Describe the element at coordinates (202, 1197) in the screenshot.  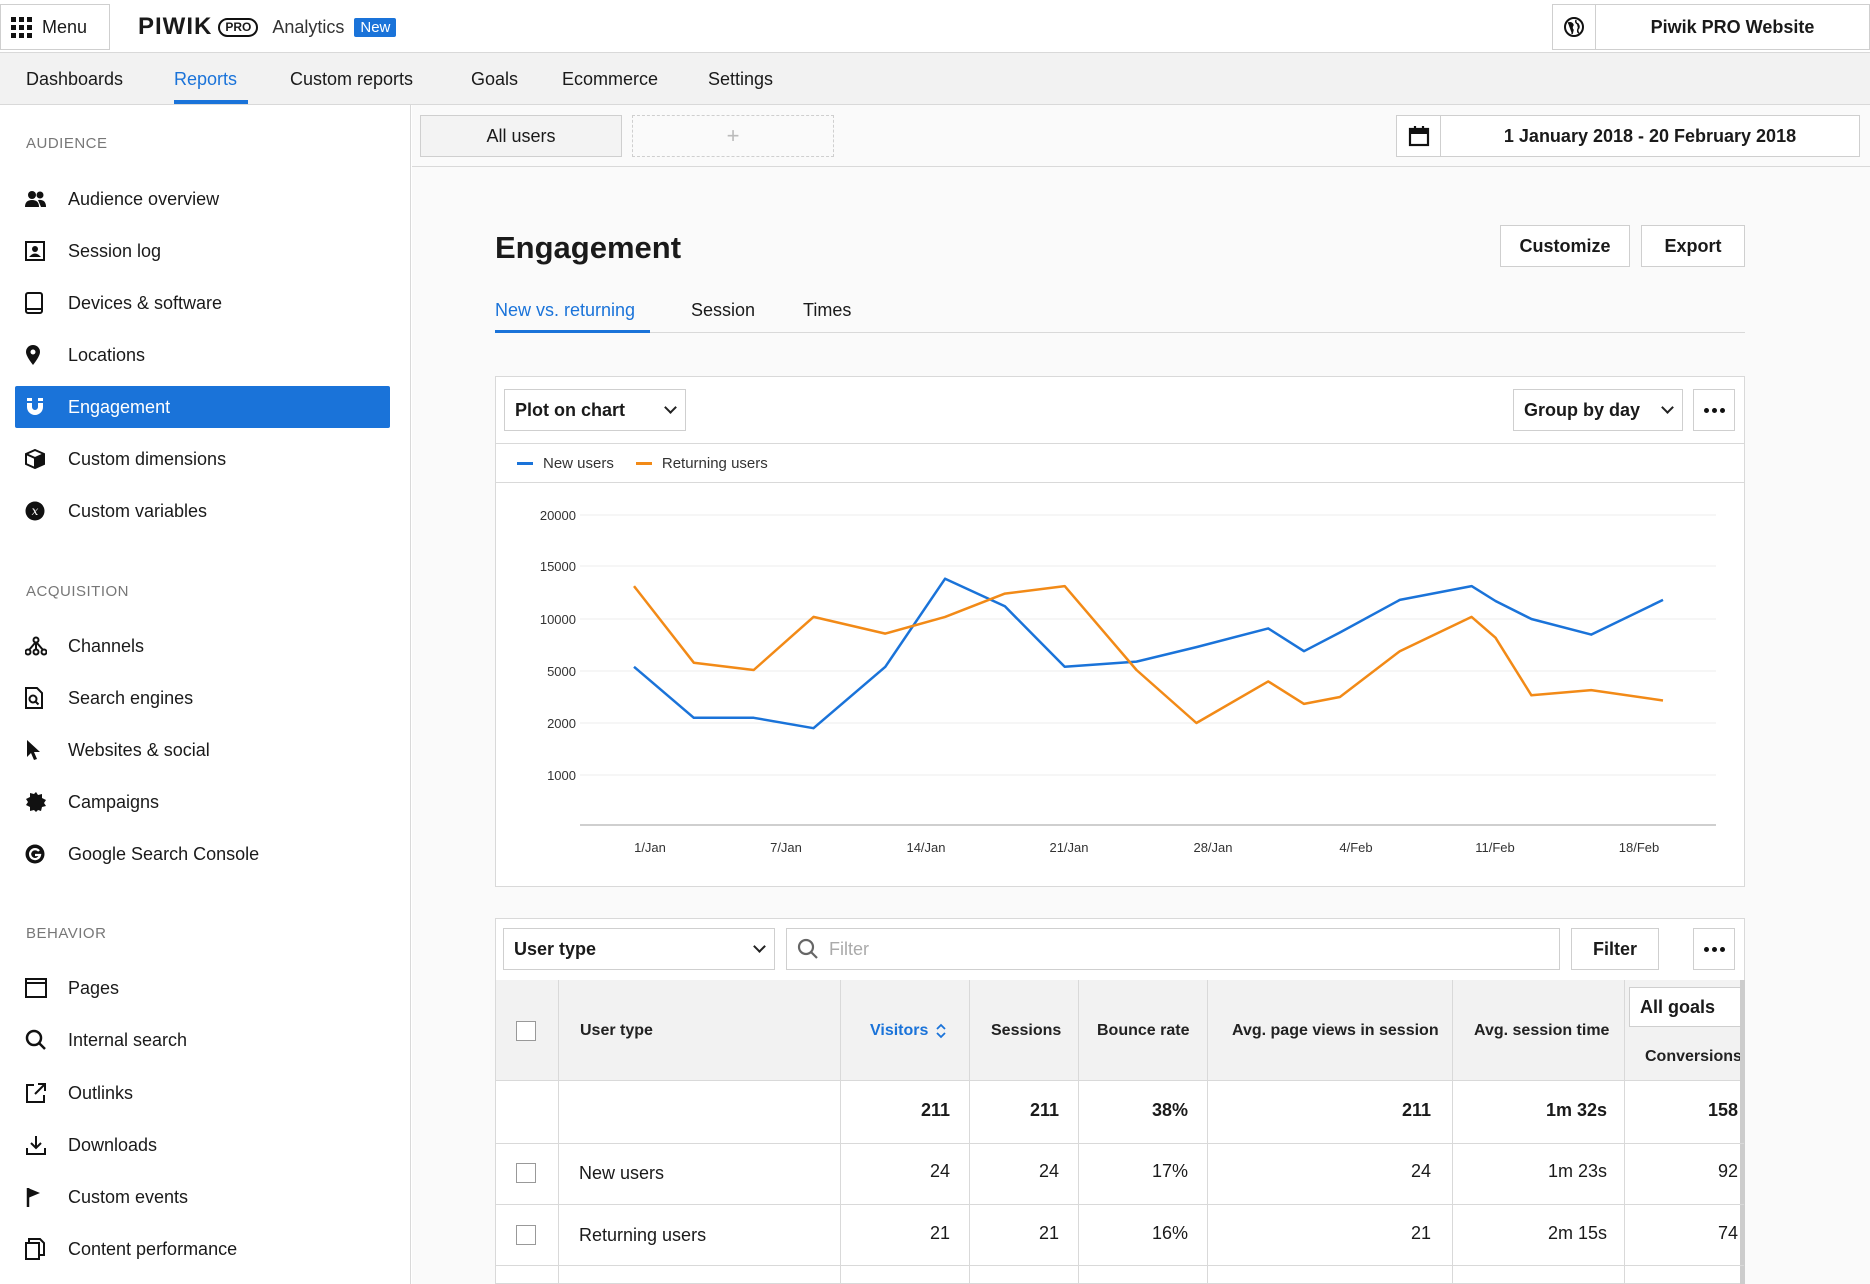
I see `sidebar-item-custom-events: Custom events` at that location.